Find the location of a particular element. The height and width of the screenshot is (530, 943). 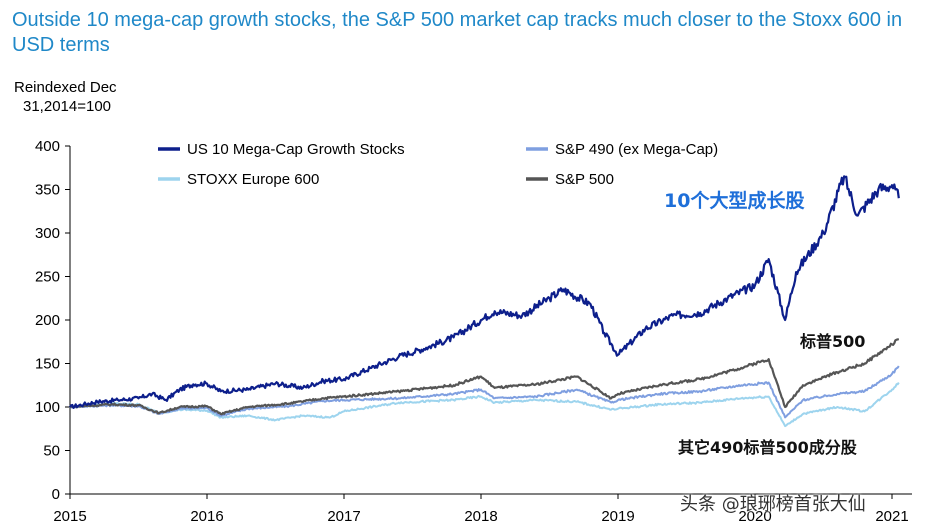

x-tick-label: 2015 is located at coordinates (69, 516).